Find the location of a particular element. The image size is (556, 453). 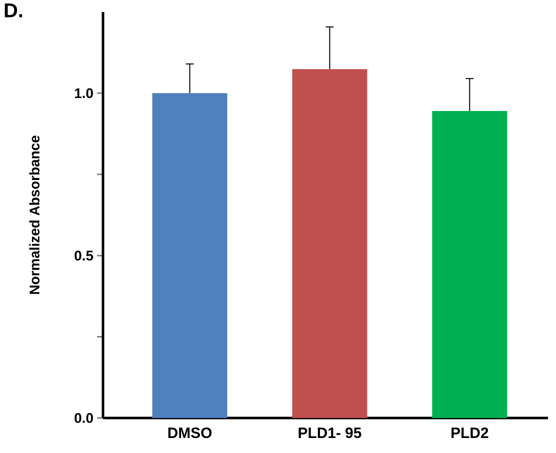

x-tick-label: DMSO is located at coordinates (190, 433).